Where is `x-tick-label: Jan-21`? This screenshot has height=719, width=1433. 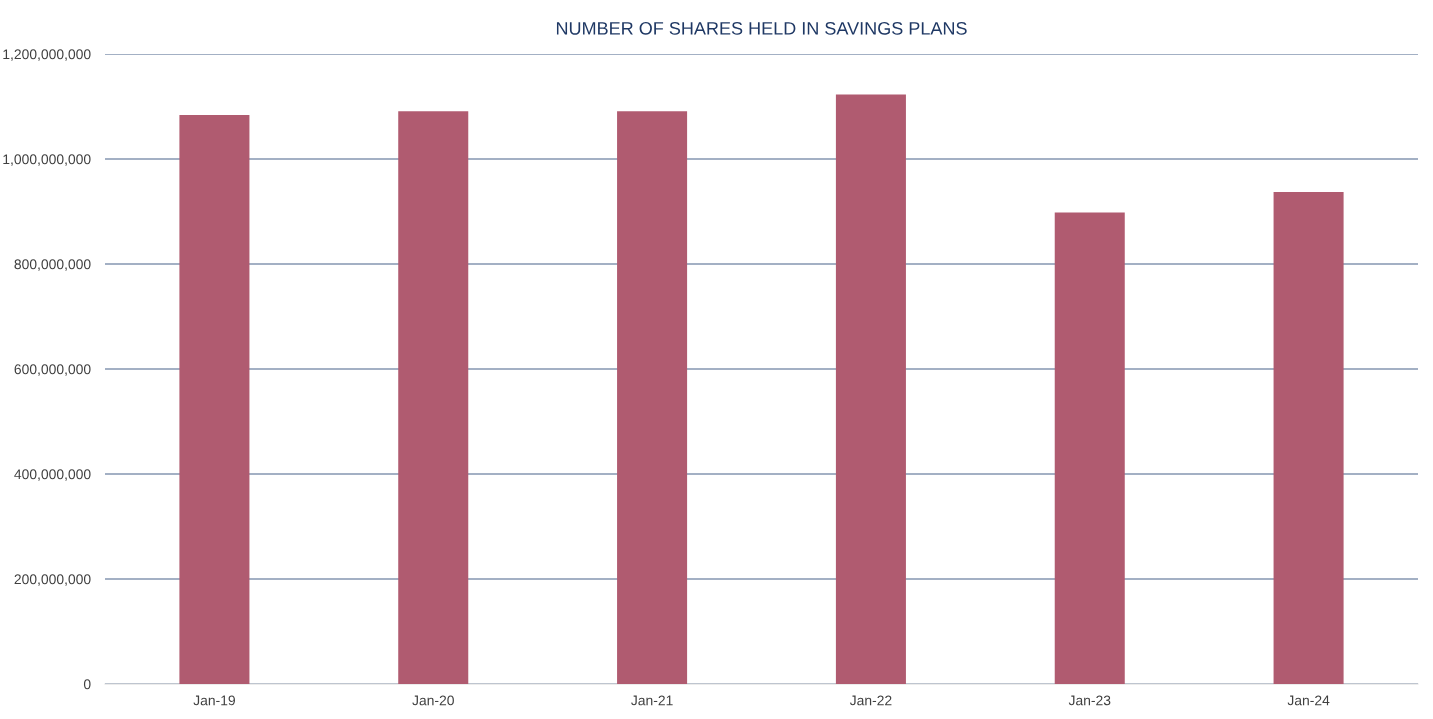
x-tick-label: Jan-21 is located at coordinates (652, 700).